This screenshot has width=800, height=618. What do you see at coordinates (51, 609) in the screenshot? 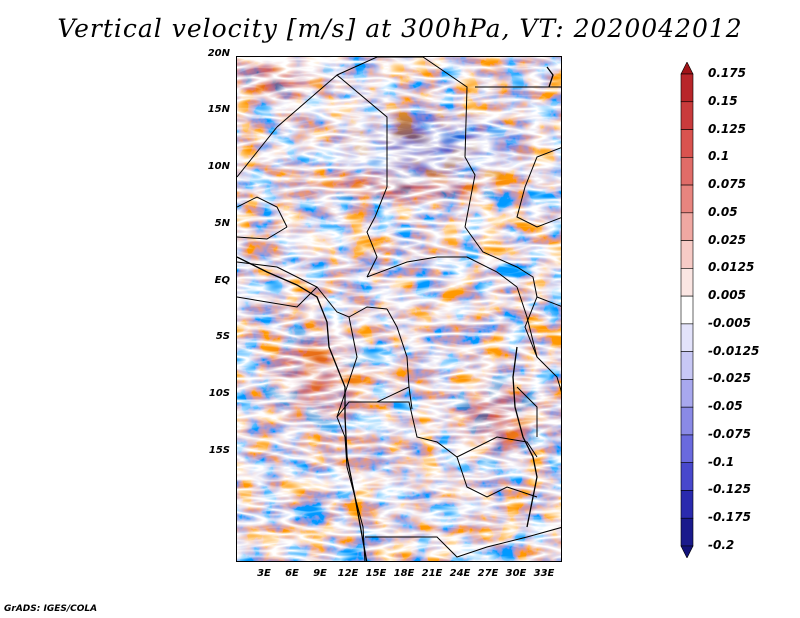
I see `footer-credit: GrADS: IGES/COLA` at bounding box center [51, 609].